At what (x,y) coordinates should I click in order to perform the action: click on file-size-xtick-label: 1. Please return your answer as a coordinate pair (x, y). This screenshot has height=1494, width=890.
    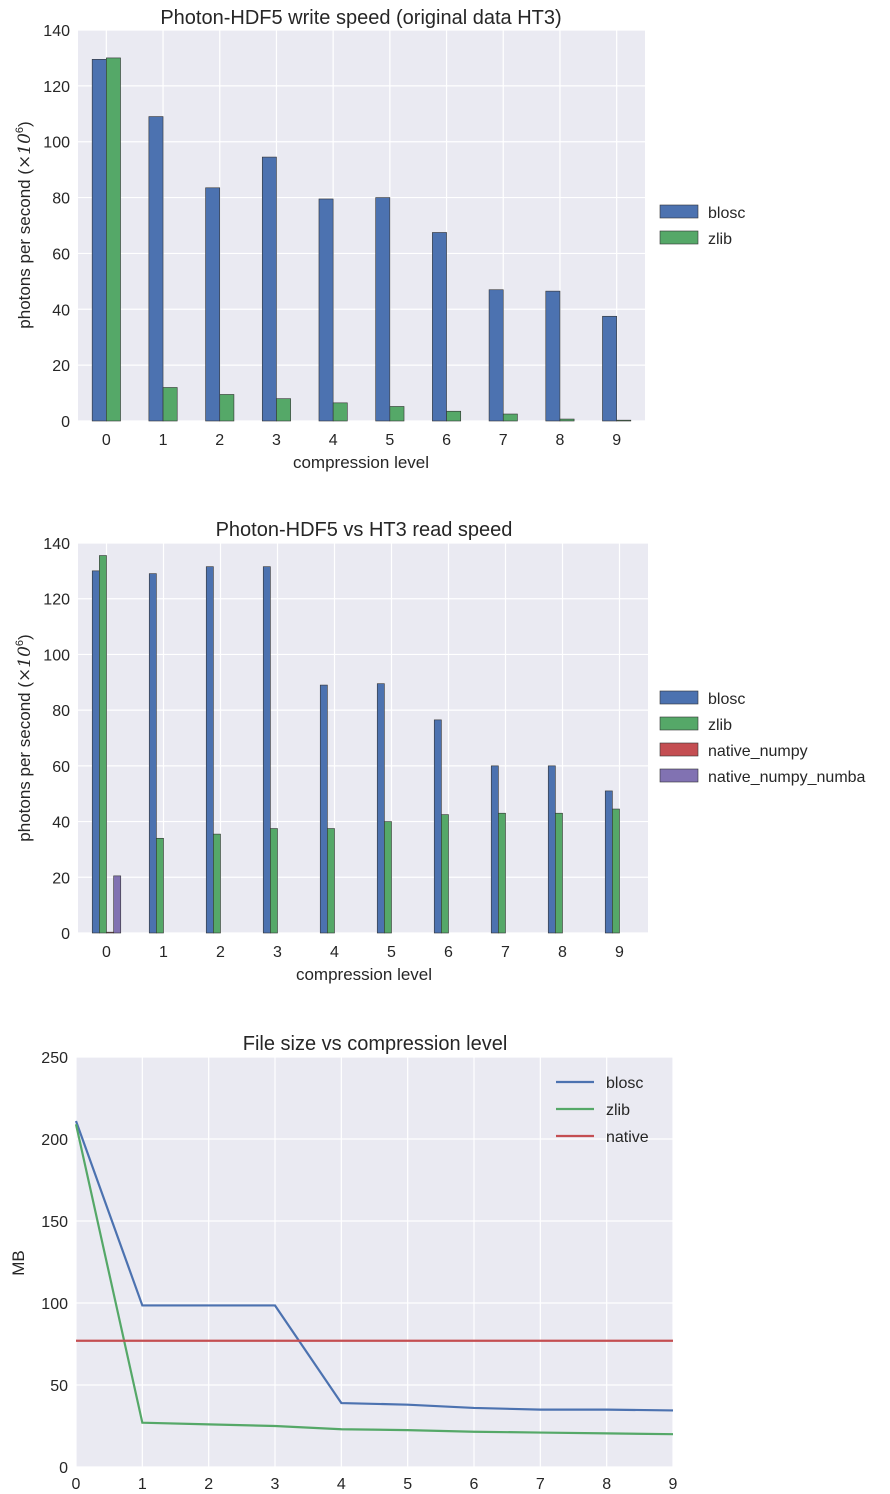
    Looking at the image, I should click on (142, 1484).